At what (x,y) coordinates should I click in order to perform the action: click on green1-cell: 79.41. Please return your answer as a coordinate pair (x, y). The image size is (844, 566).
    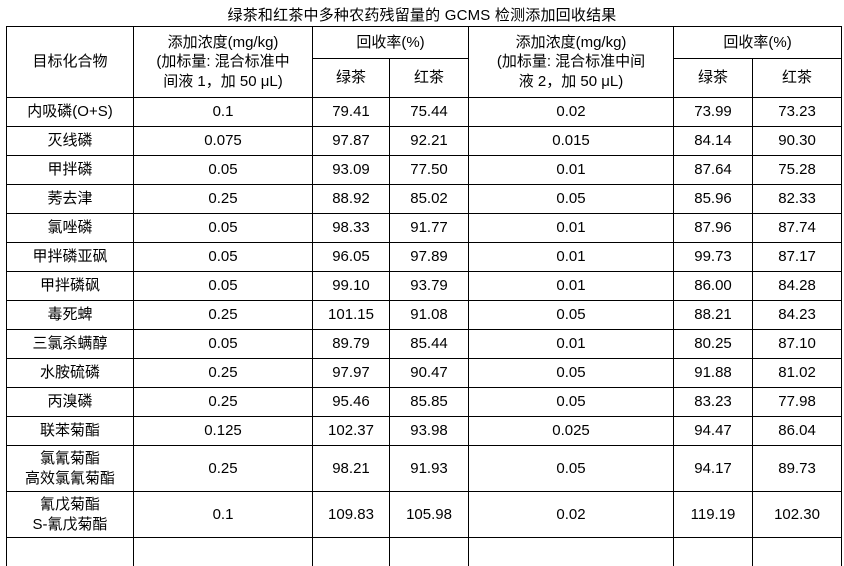
    Looking at the image, I should click on (351, 112).